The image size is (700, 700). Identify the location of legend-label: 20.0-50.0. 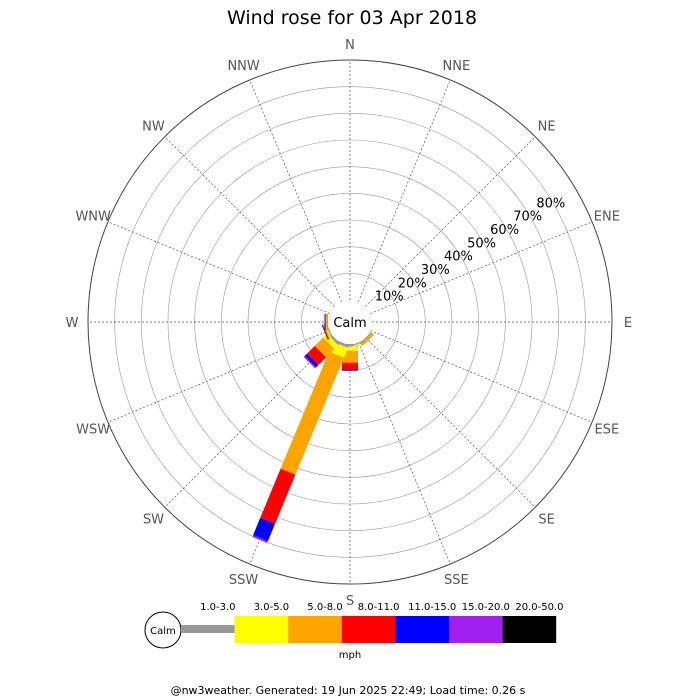
(539, 607).